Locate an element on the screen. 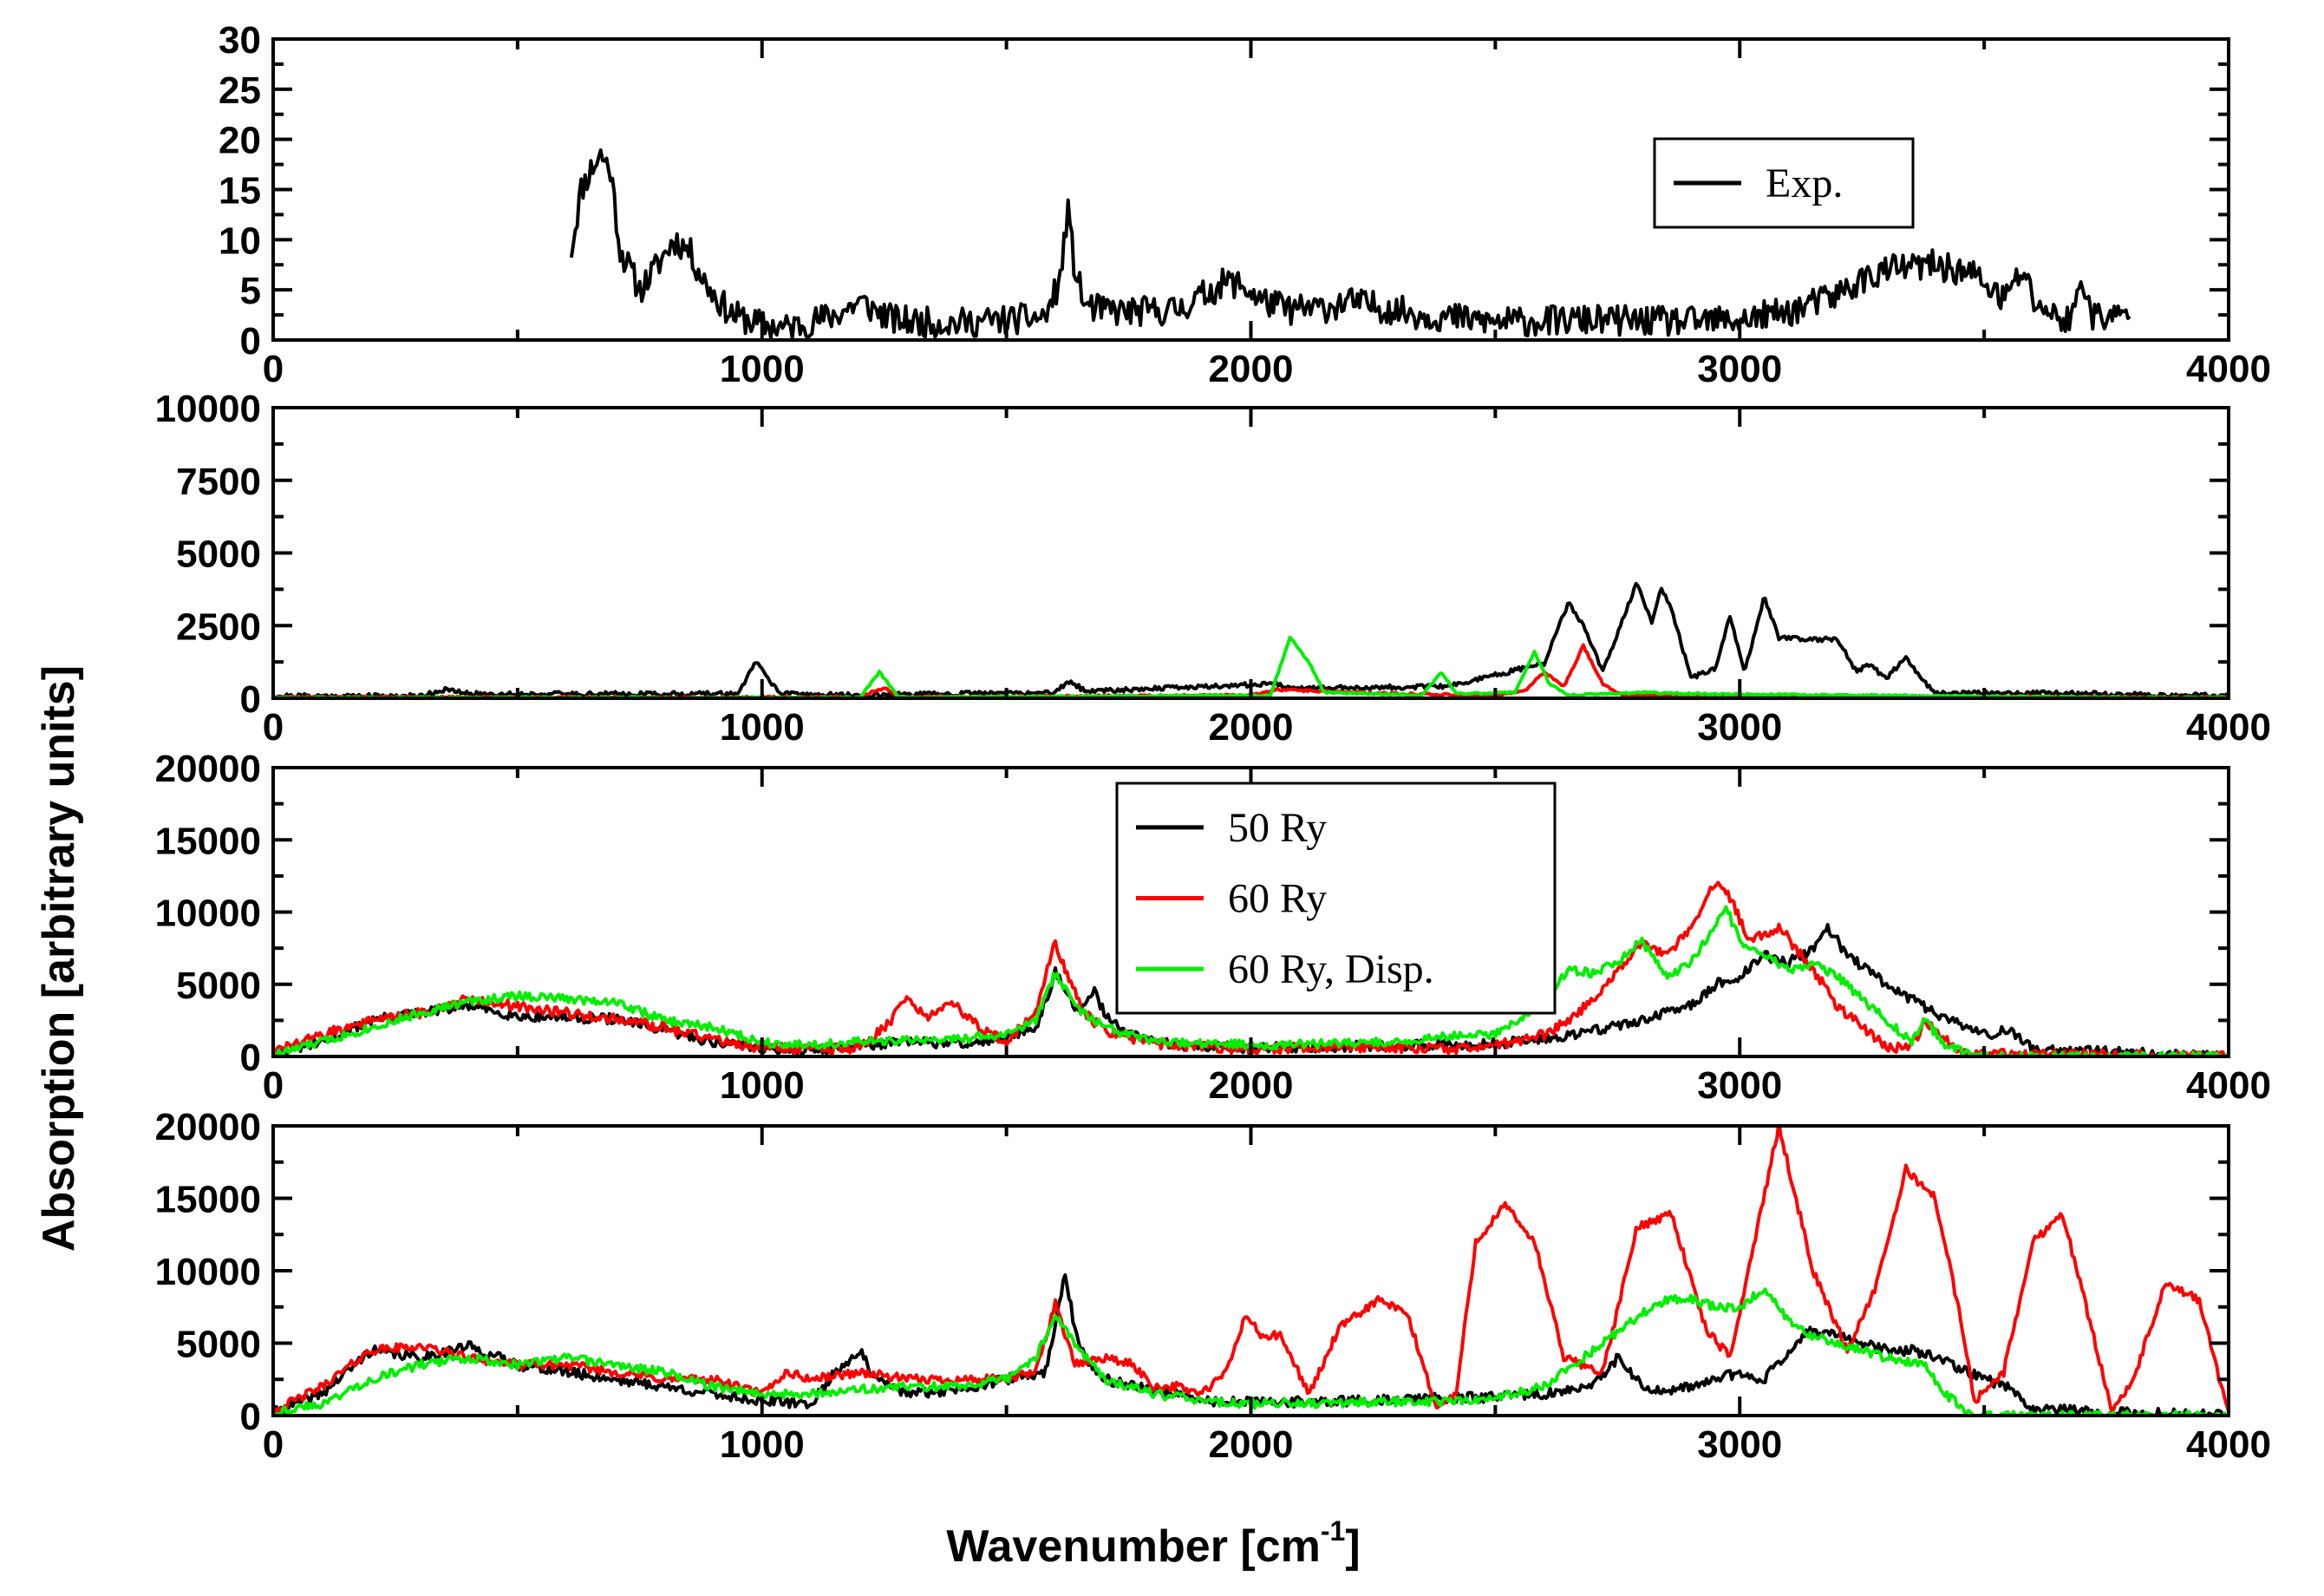 This screenshot has width=2324, height=1596. y-tick-label: 25 is located at coordinates (240, 90).